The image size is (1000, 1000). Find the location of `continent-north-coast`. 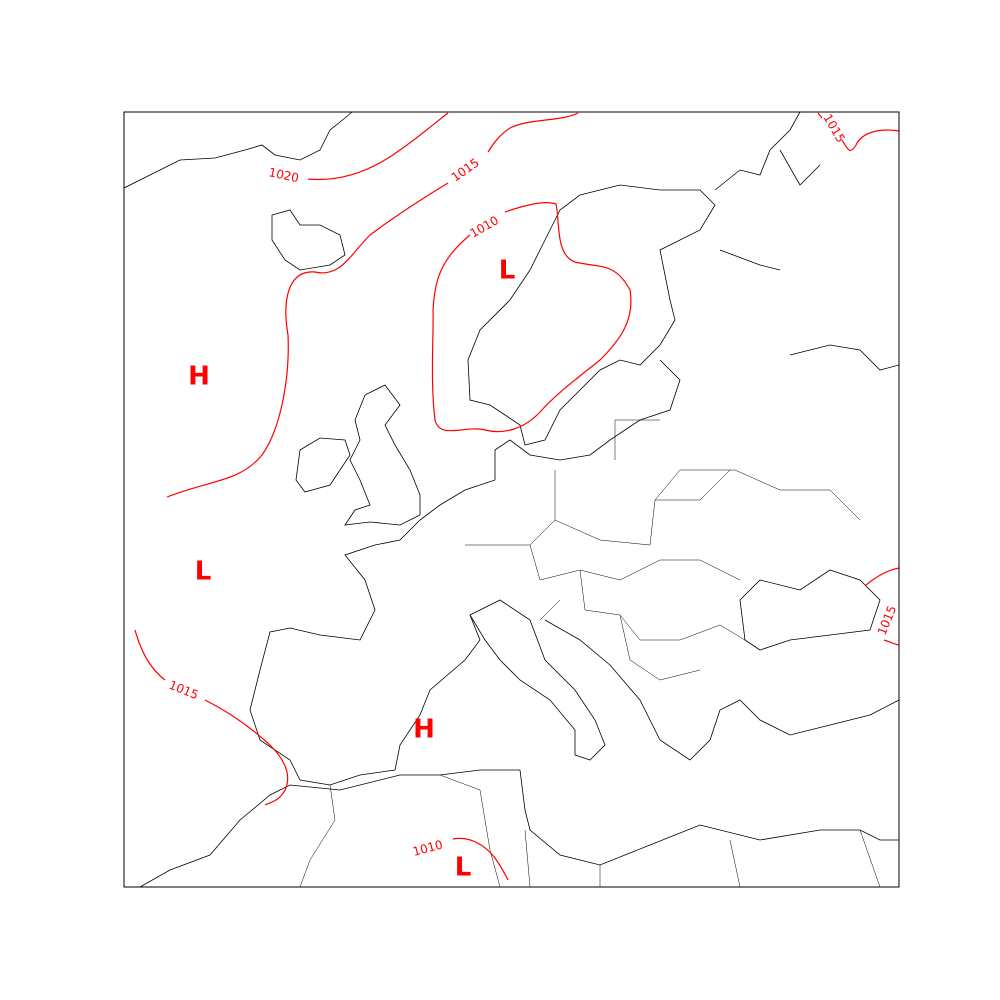

continent-north-coast is located at coordinates (550, 440).